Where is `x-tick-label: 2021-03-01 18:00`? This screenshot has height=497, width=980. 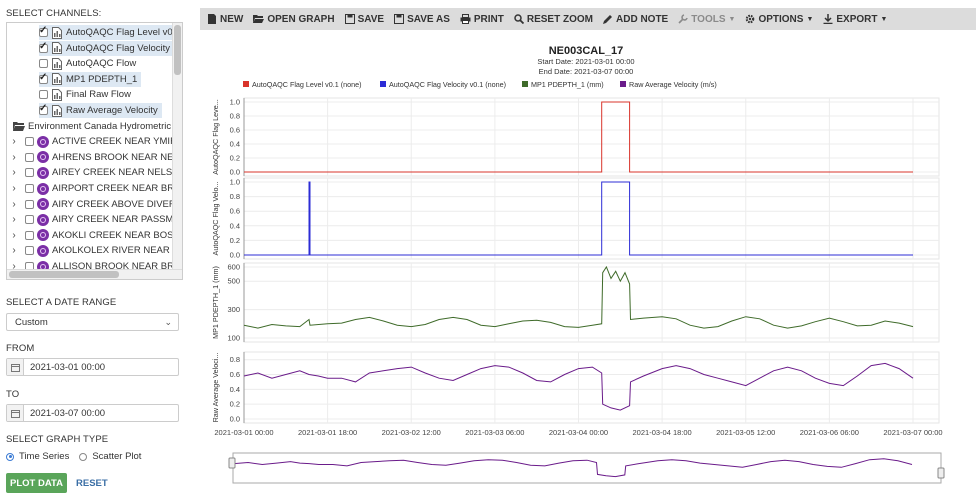
x-tick-label: 2021-03-01 18:00 is located at coordinates (327, 432).